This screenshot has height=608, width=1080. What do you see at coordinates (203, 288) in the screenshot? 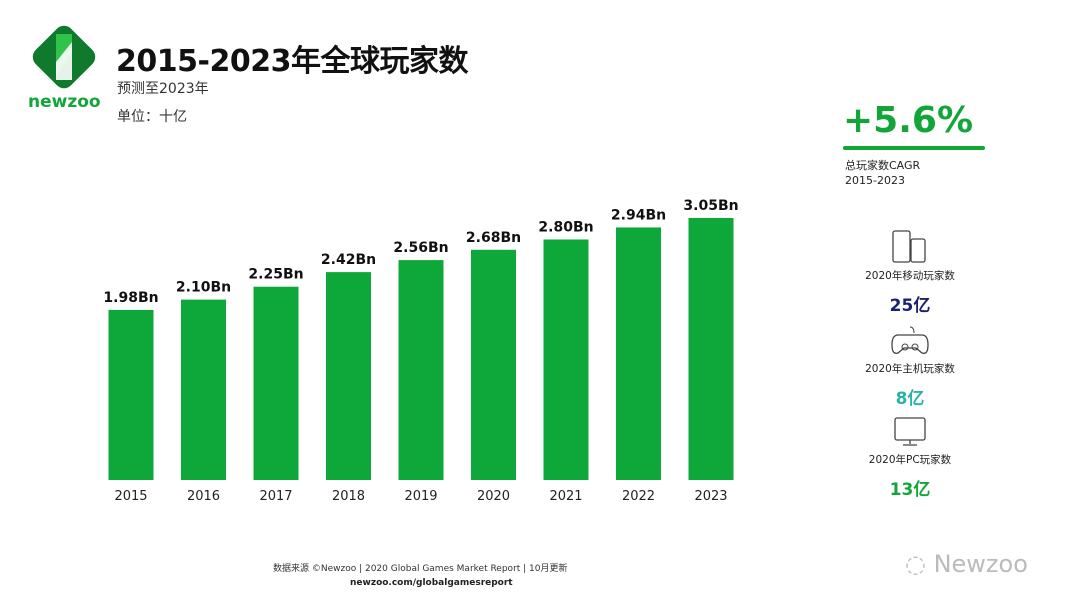
I see `data-label: 2.10Bn` at bounding box center [203, 288].